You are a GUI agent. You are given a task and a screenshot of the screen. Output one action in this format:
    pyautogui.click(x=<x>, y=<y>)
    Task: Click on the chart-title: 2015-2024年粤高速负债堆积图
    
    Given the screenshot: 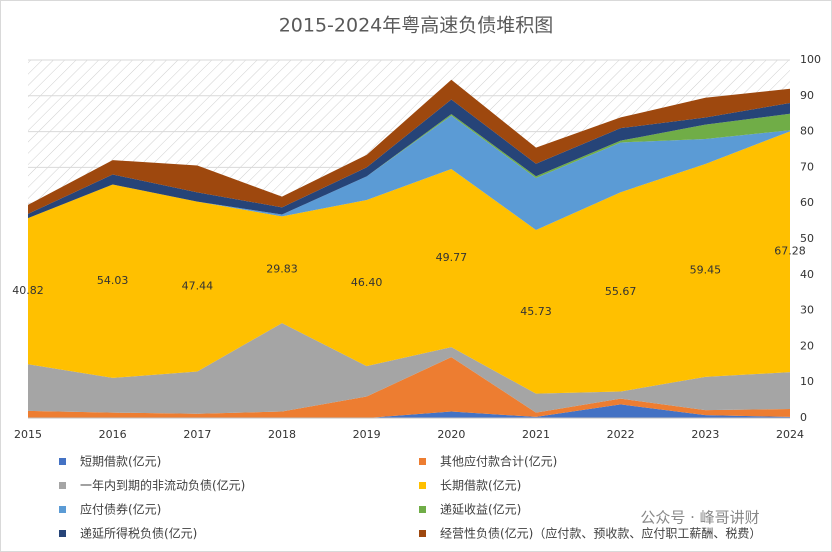 What is the action you would take?
    pyautogui.click(x=416, y=26)
    